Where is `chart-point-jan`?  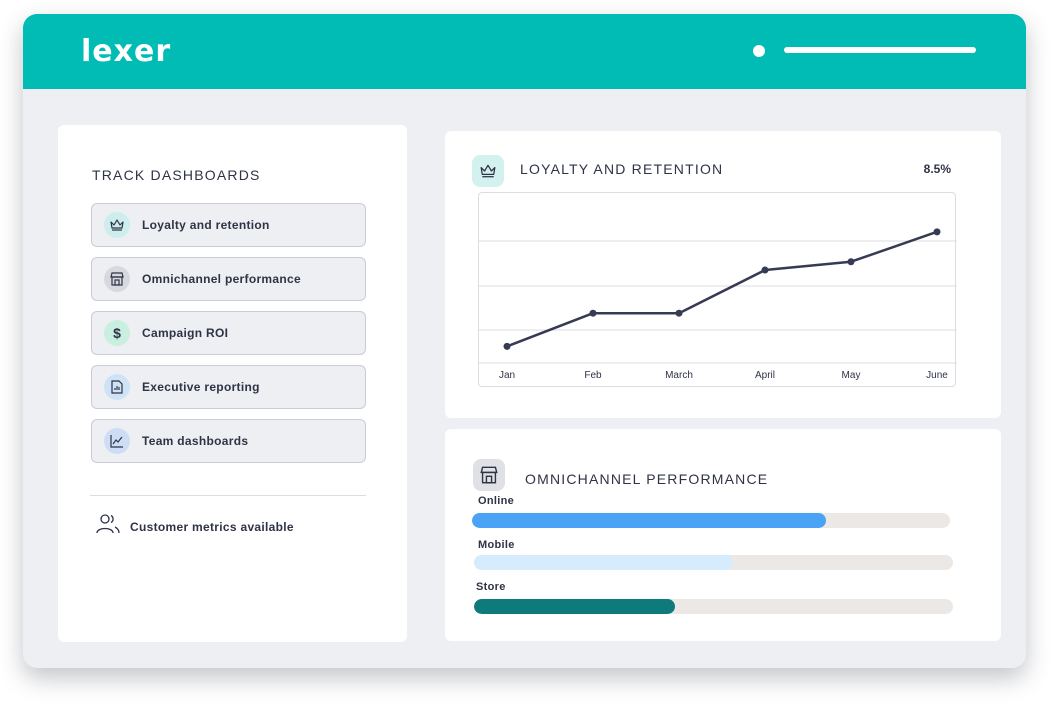
chart-point-jan is located at coordinates (507, 346).